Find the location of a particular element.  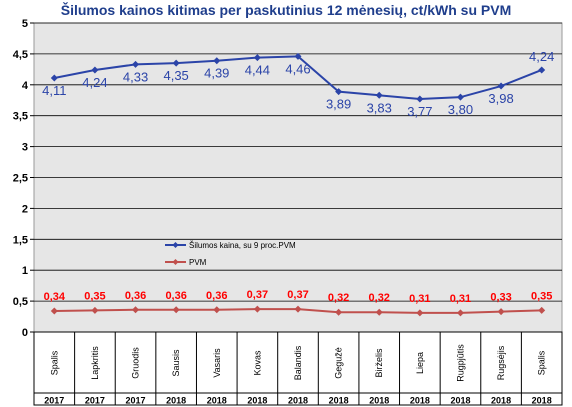

y-tick-label: 3 is located at coordinates (25, 148).